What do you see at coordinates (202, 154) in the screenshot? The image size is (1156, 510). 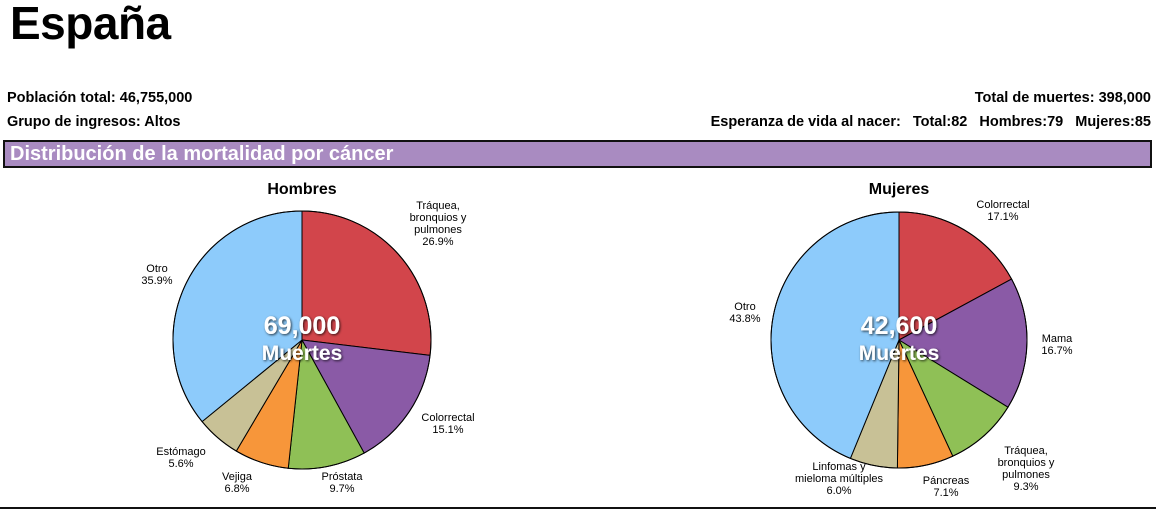 I see `section-title: Distribución de la mortalidad por cáncer` at bounding box center [202, 154].